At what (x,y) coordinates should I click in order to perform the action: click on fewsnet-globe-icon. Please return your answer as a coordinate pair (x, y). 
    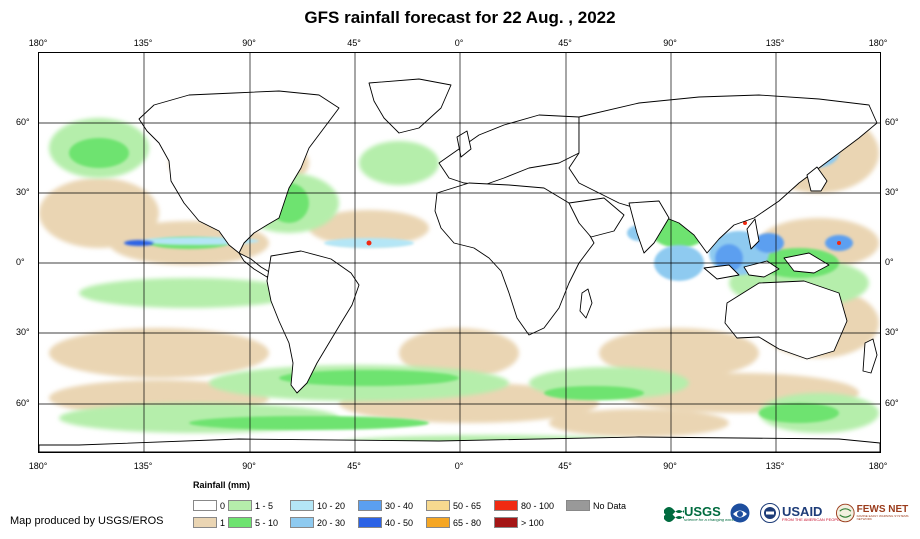
    Looking at the image, I should click on (845, 513).